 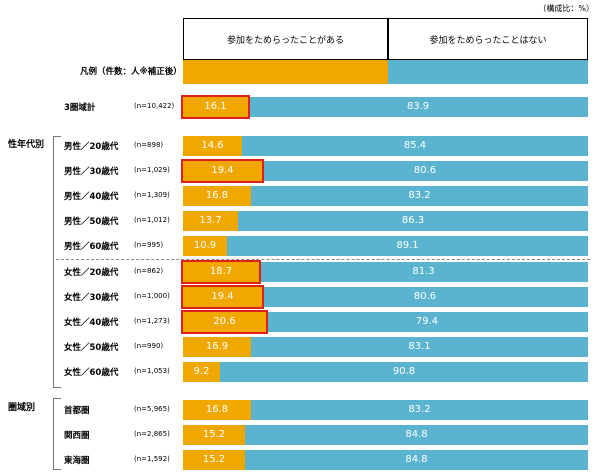 I want to click on row-n-count: (n=995), so click(x=149, y=245).